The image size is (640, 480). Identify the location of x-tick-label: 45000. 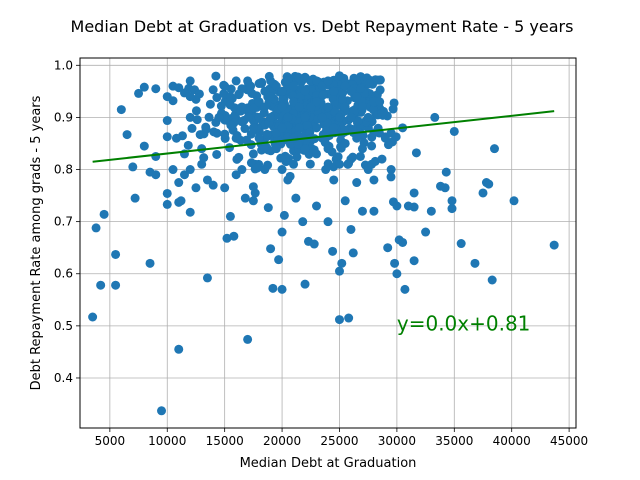
(569, 441).